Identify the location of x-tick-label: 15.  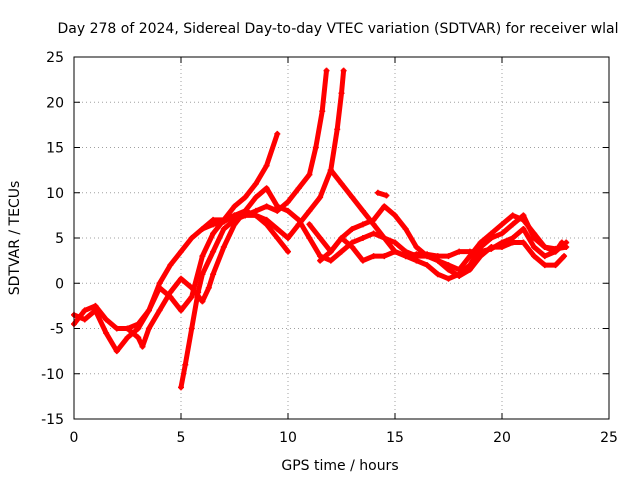
(395, 438).